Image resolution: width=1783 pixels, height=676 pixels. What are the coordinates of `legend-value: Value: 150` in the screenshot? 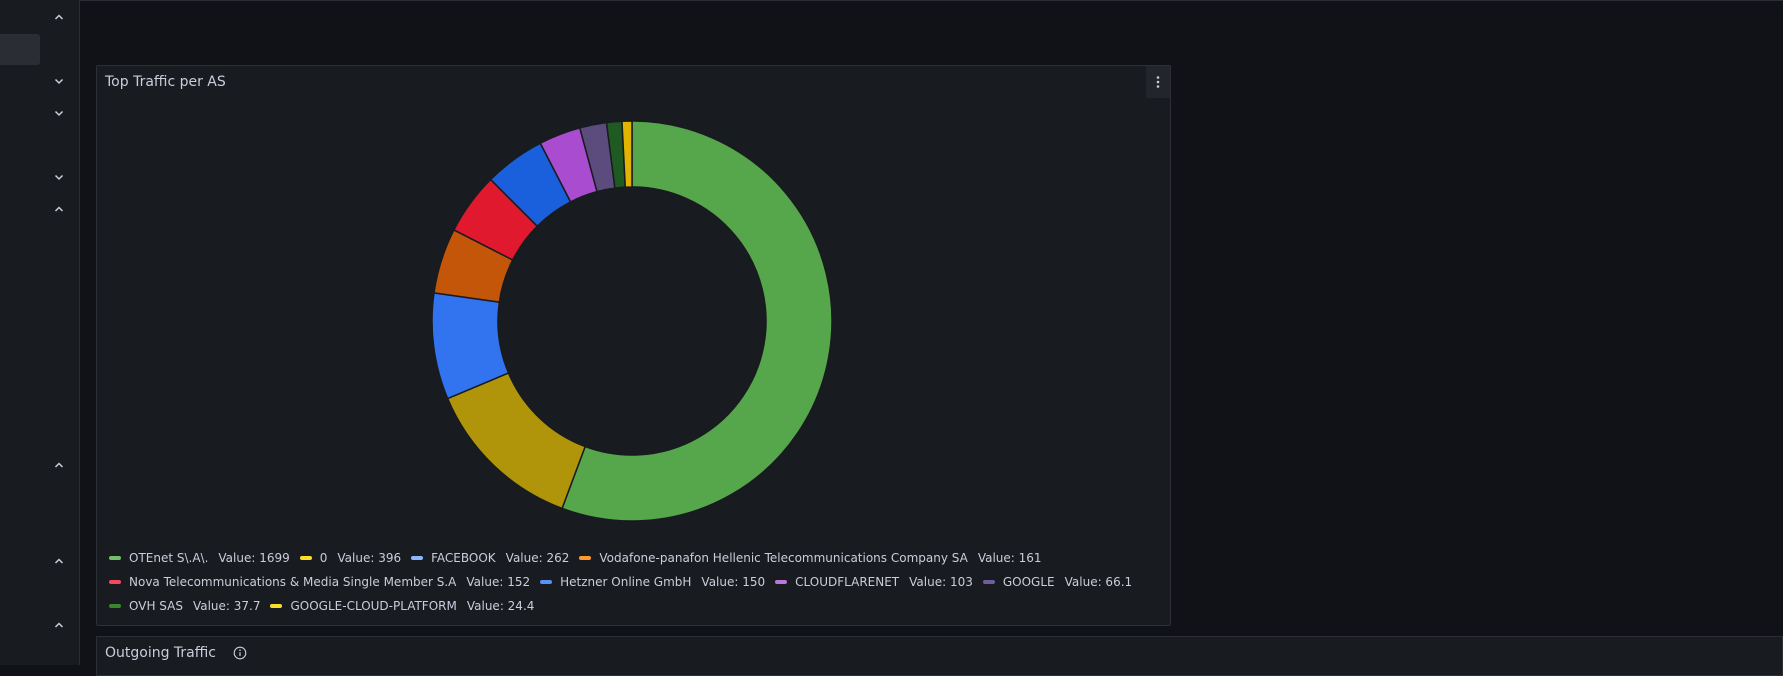 It's located at (733, 582).